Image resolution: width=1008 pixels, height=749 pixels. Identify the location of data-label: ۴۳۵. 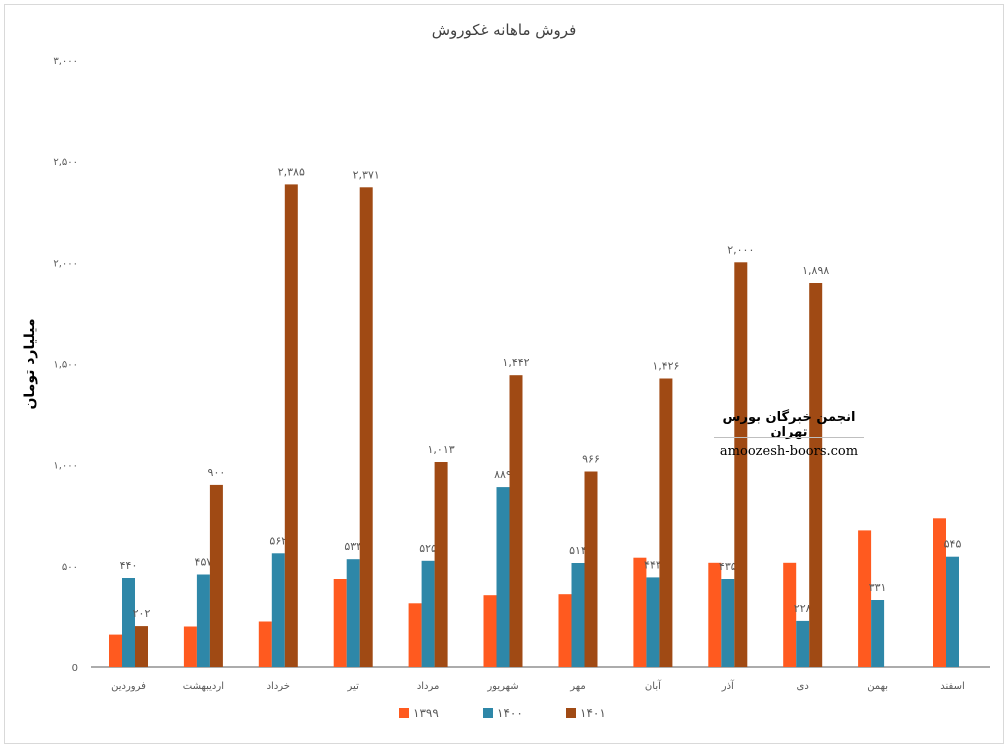
(728, 566).